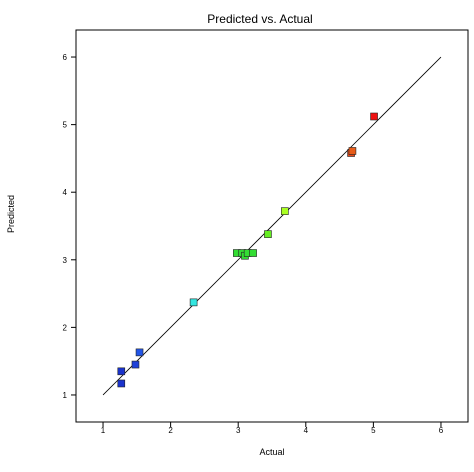 The width and height of the screenshot is (474, 472). I want to click on y-tick-label: 5, so click(65, 125).